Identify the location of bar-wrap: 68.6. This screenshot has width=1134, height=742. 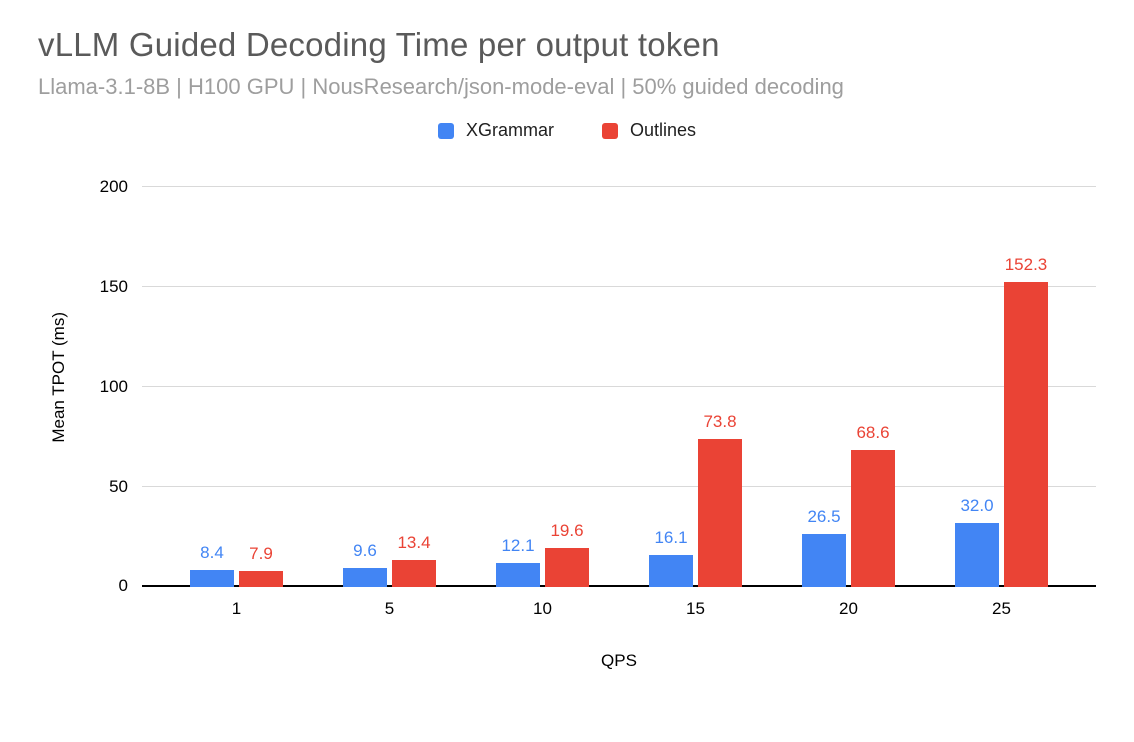
(873, 505).